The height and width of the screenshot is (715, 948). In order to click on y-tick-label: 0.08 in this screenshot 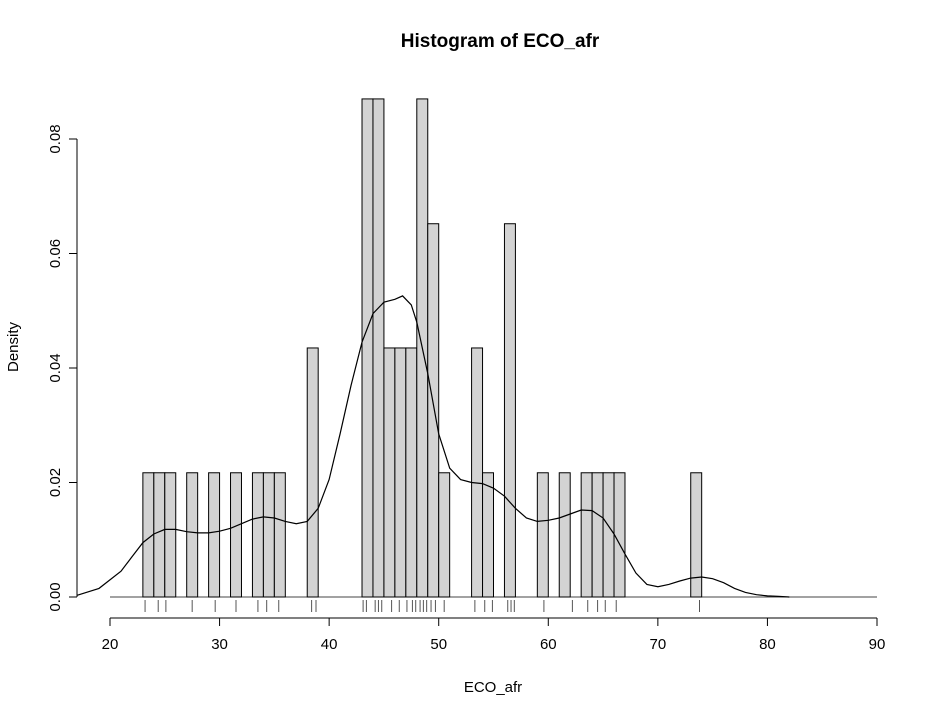, I will do `click(55, 138)`.